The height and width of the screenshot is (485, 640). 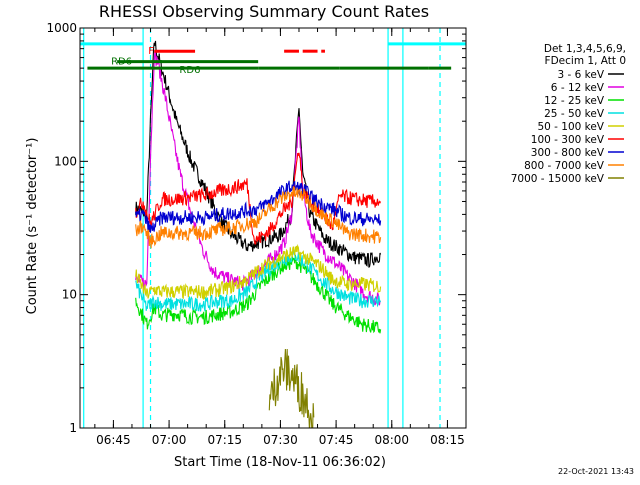 What do you see at coordinates (596, 471) in the screenshot?
I see `footer-timestamp: 22-Oct-2021 13:43` at bounding box center [596, 471].